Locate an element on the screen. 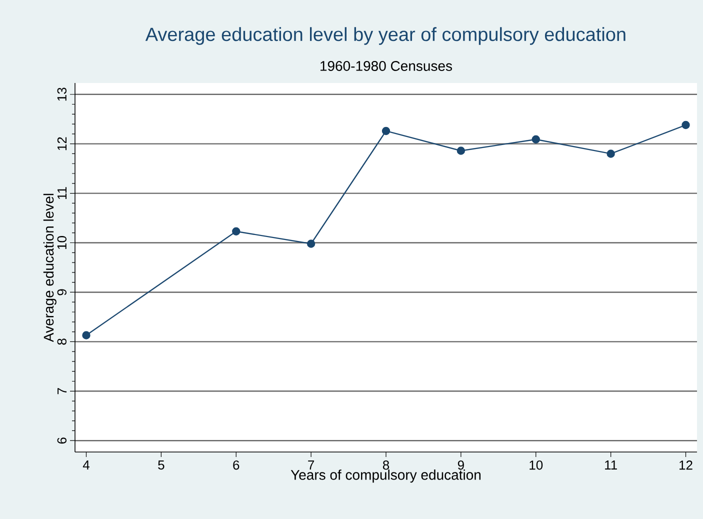  chart-subtitle: 1960-1980 Censuses is located at coordinates (386, 66).